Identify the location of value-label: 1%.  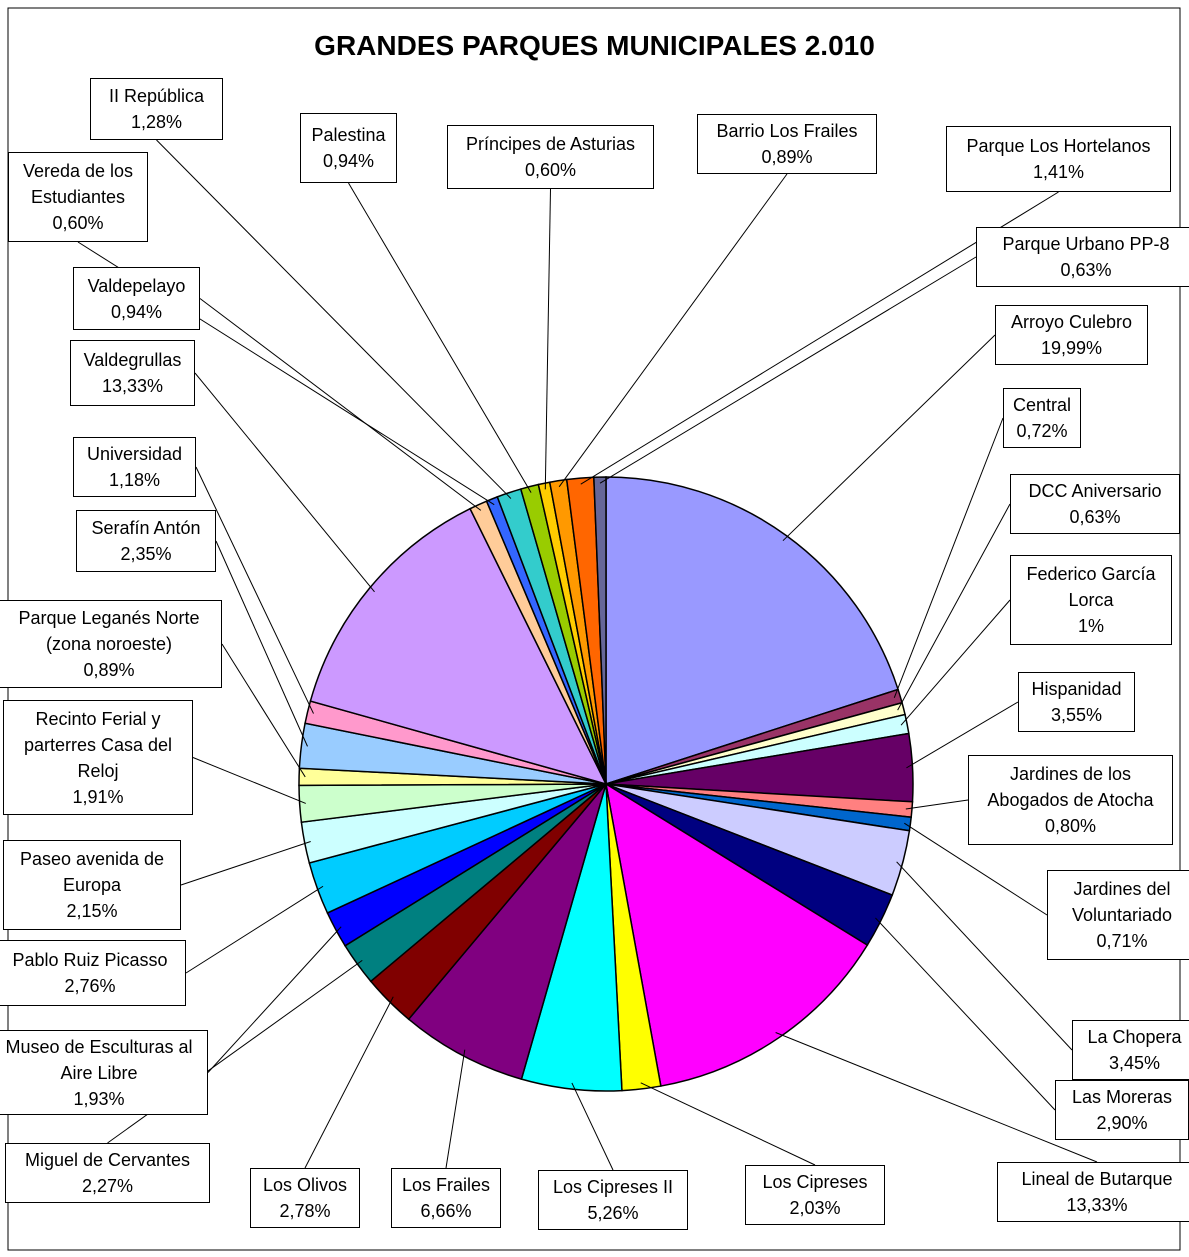
(1090, 626).